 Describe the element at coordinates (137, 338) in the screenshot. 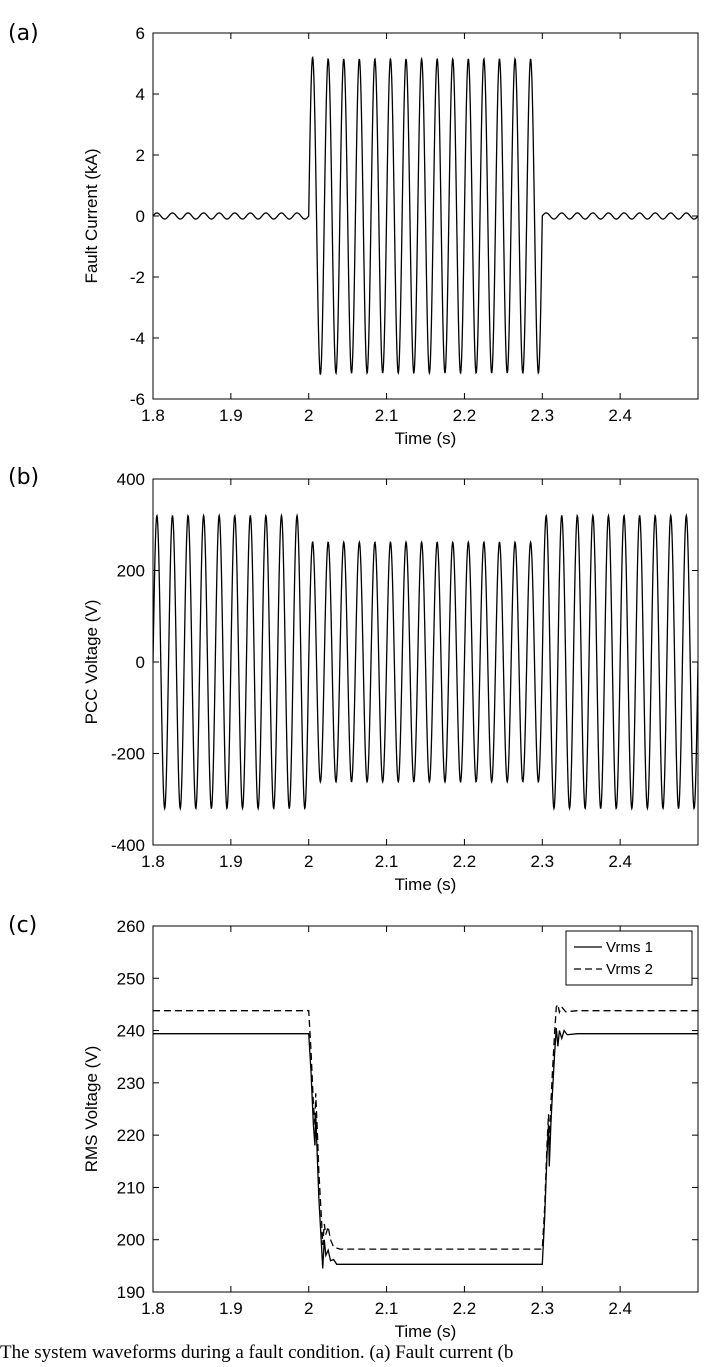

I see `y-tick-label: -4` at that location.